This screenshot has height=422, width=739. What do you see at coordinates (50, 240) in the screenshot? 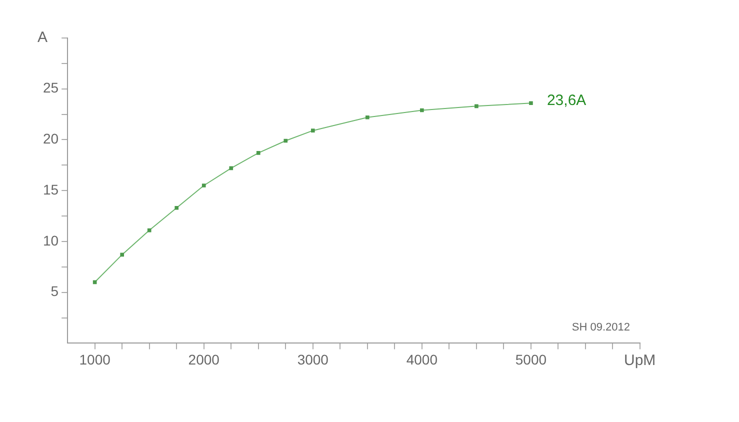
I see `y-tick-label: 10` at bounding box center [50, 240].